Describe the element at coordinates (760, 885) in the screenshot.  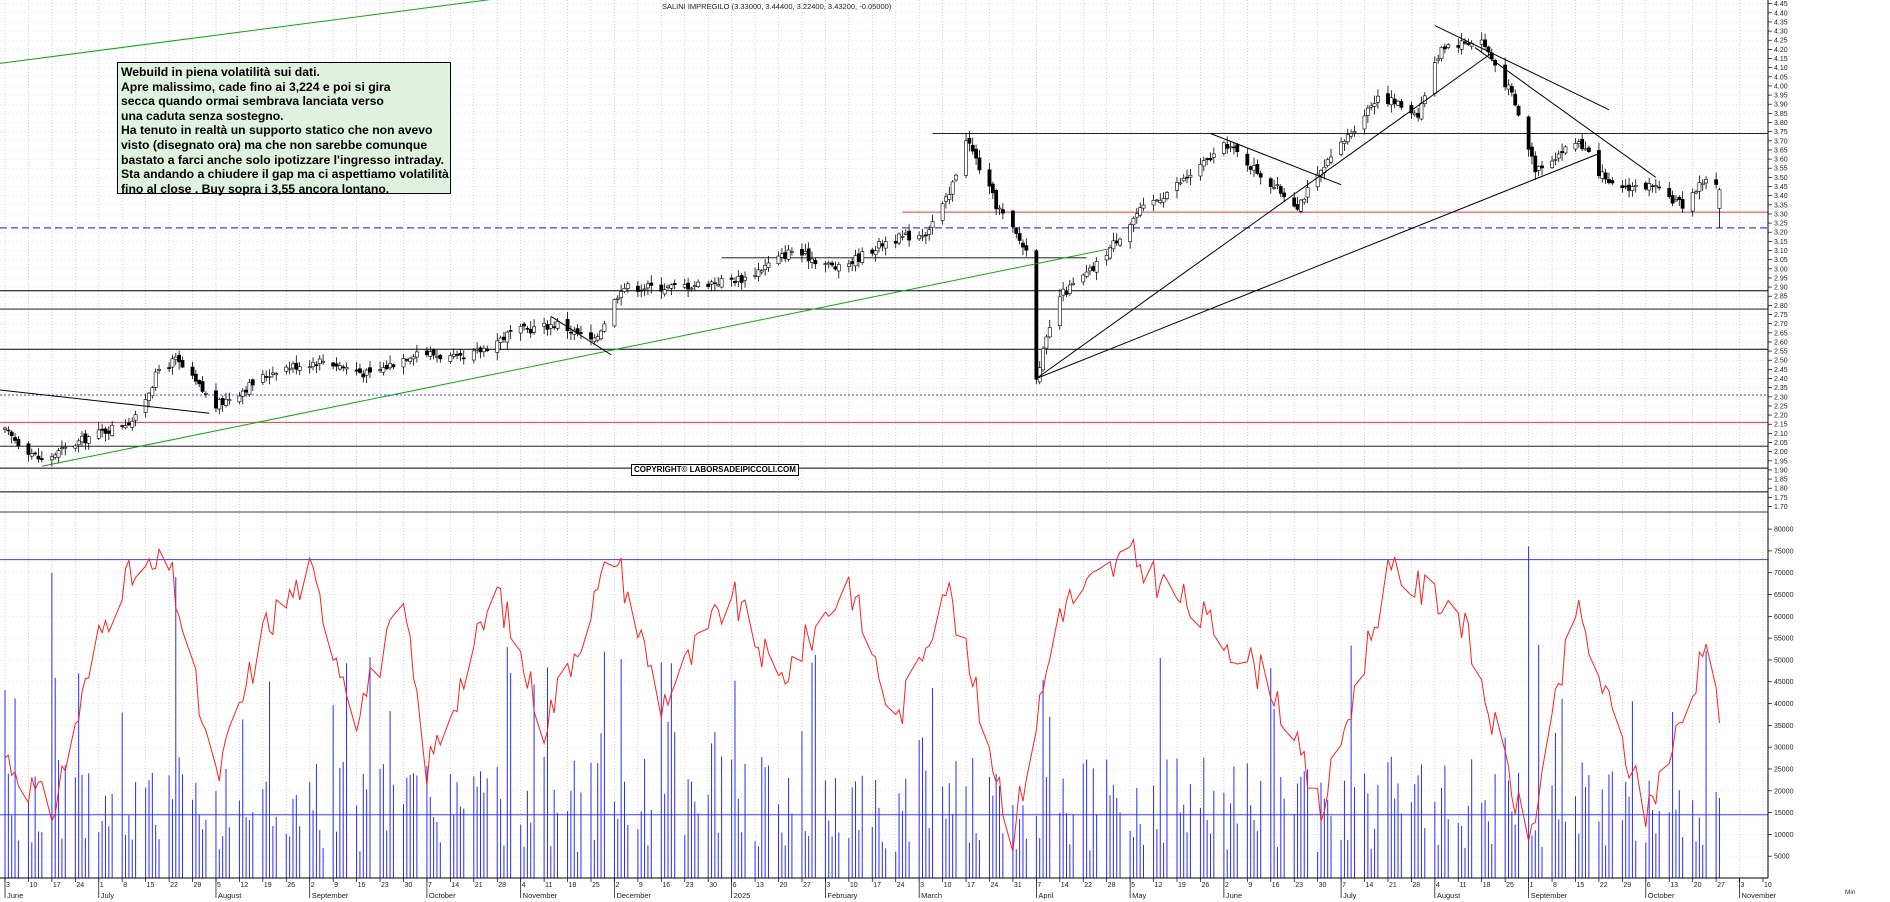
I see `x-day-label: 13` at that location.